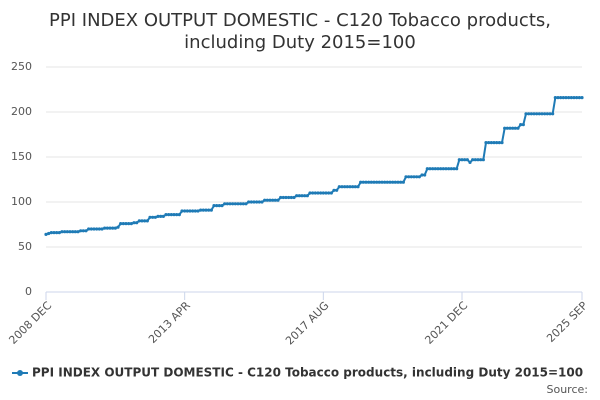 The height and width of the screenshot is (400, 600). What do you see at coordinates (28, 291) in the screenshot?
I see `y-tick-label: 0` at bounding box center [28, 291].